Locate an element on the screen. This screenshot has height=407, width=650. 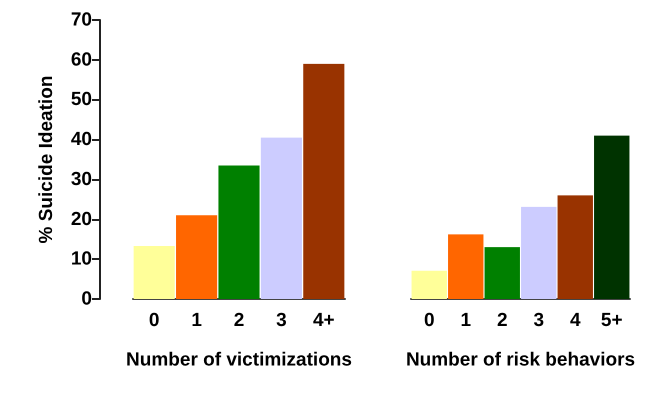
y-tick-label: 70 is located at coordinates (81, 20).